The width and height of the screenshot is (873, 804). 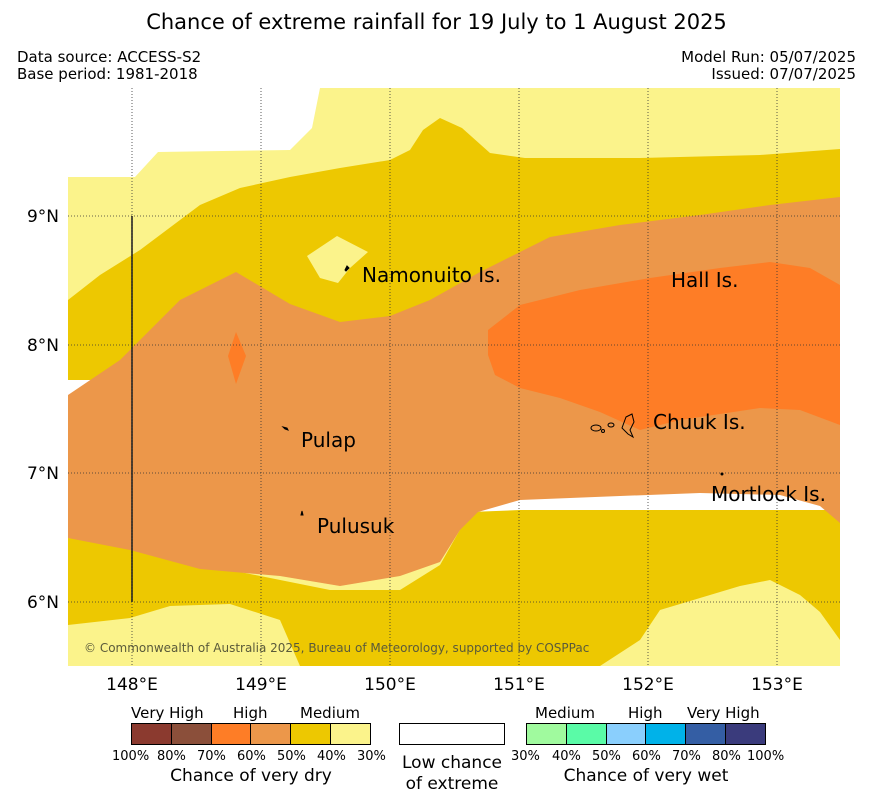 What do you see at coordinates (250, 713) in the screenshot?
I see `legend-dry-high: High` at bounding box center [250, 713].